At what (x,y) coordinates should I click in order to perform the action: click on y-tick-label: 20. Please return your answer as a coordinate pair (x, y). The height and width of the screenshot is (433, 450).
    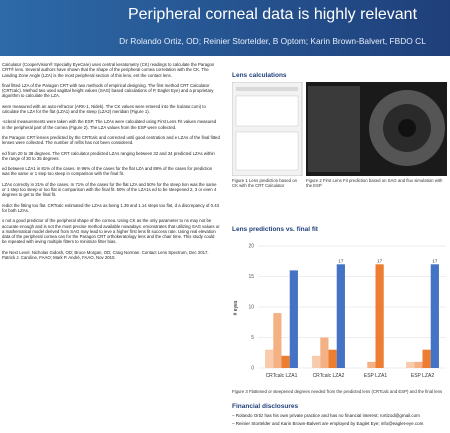
    Looking at the image, I should click on (251, 247).